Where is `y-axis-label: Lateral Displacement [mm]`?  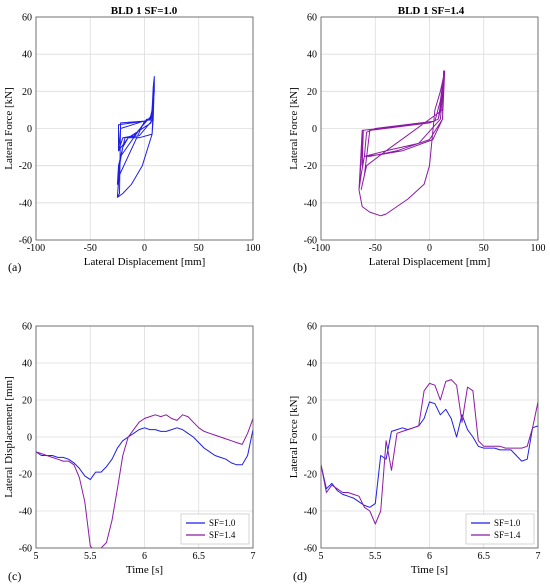
y-axis-label: Lateral Displacement [mm] is located at coordinates (9, 437).